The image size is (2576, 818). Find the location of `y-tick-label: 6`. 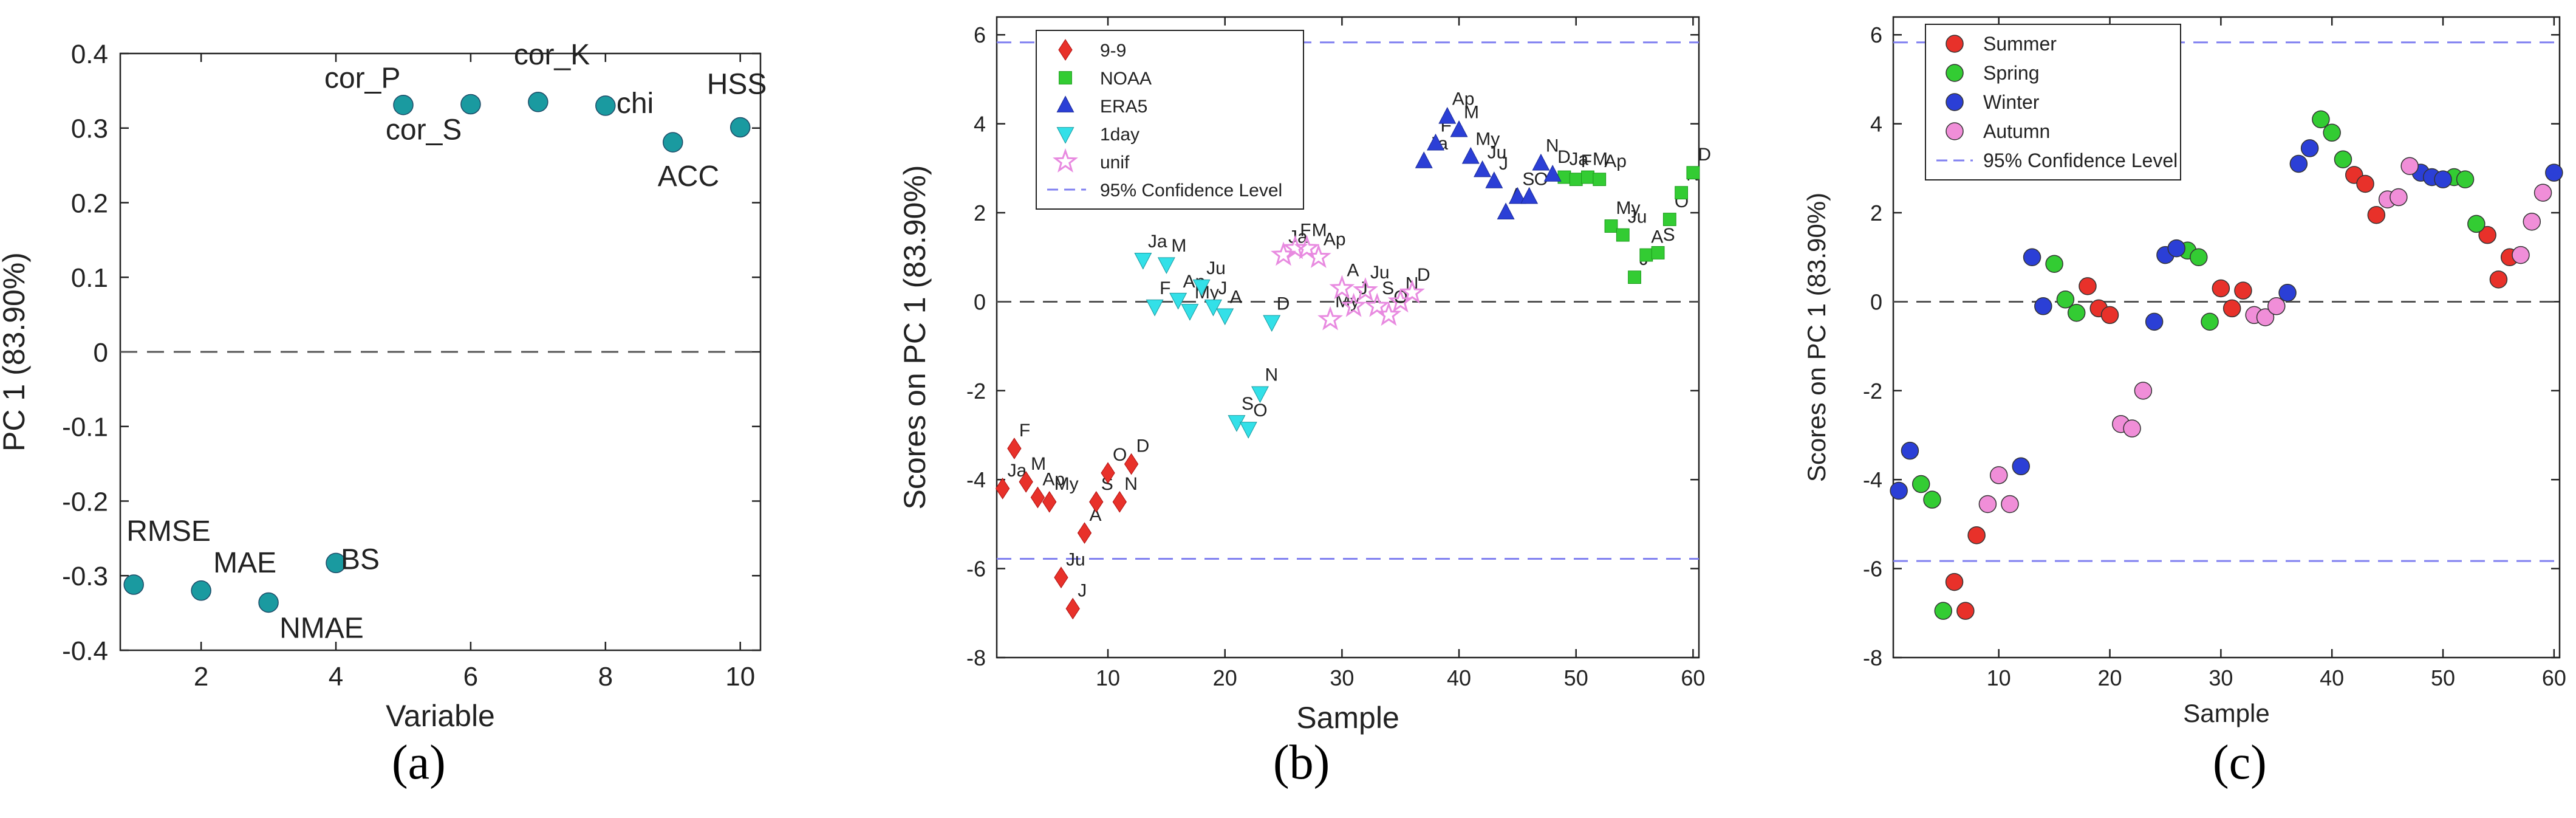

y-tick-label: 6 is located at coordinates (980, 34).